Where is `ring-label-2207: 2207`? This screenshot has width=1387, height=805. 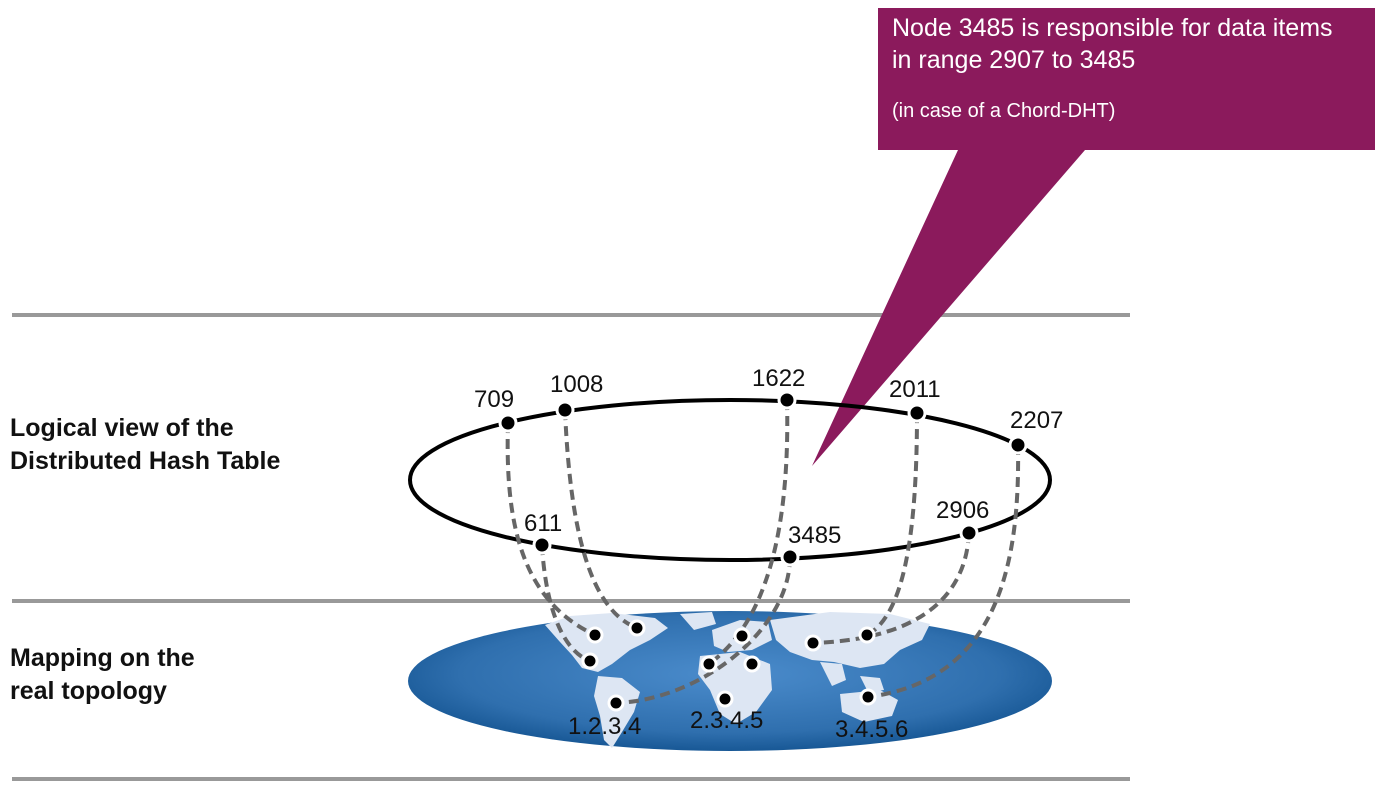
ring-label-2207: 2207 is located at coordinates (1036, 420).